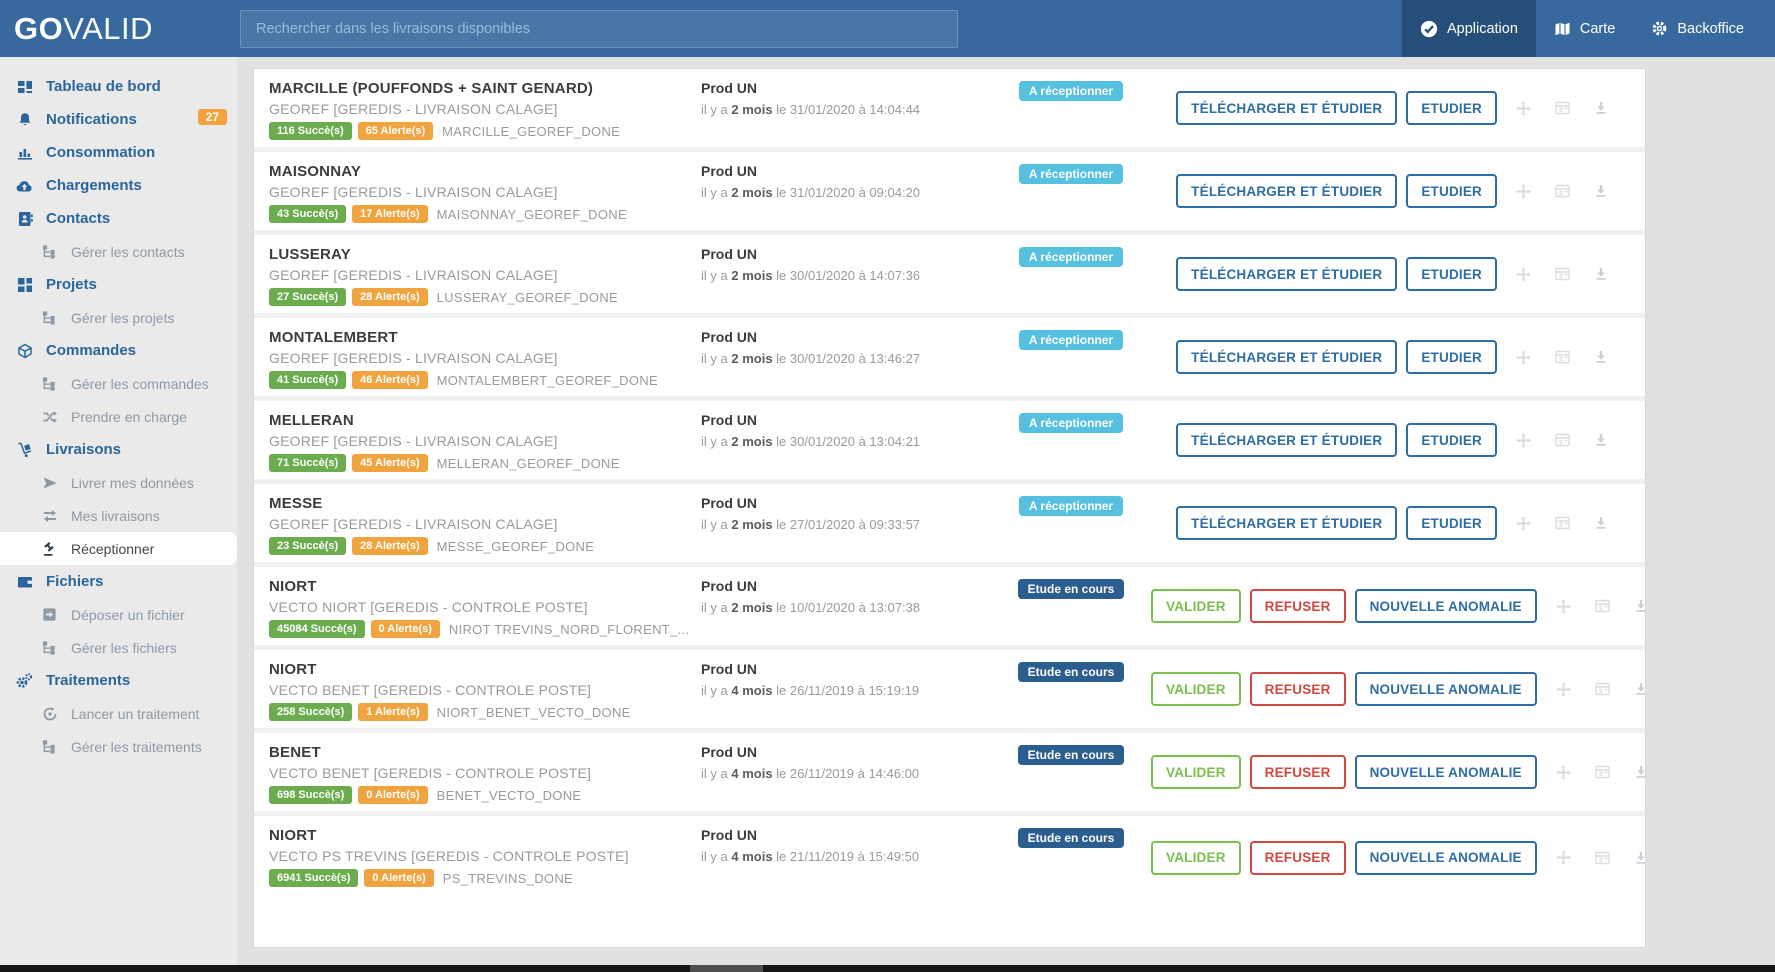 This screenshot has height=972, width=1775. Describe the element at coordinates (118, 515) in the screenshot. I see `sidebar-item-mes-livraisons: Mes livraisons` at that location.